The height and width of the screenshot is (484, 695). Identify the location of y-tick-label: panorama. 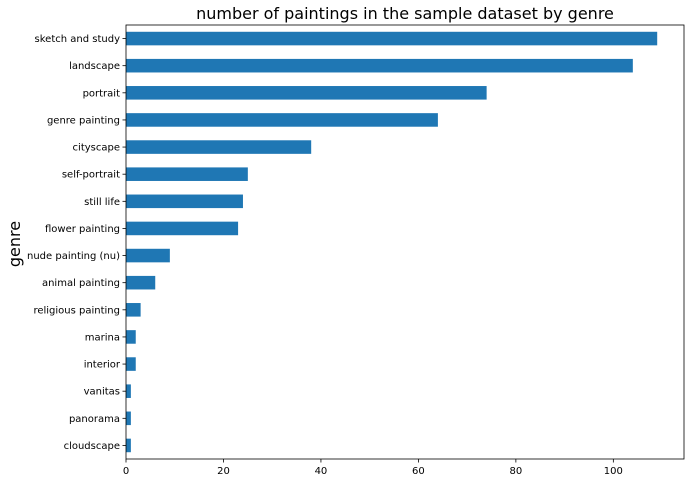
(94, 419).